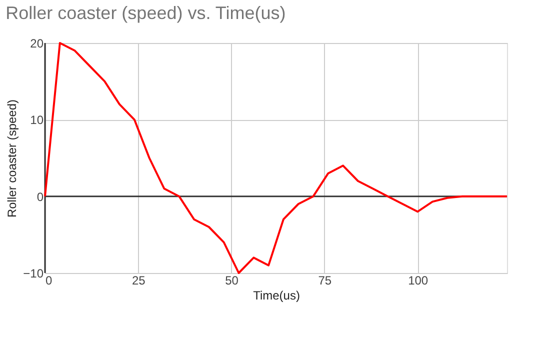 The height and width of the screenshot is (341, 552). I want to click on x-tick-label: 75, so click(325, 281).